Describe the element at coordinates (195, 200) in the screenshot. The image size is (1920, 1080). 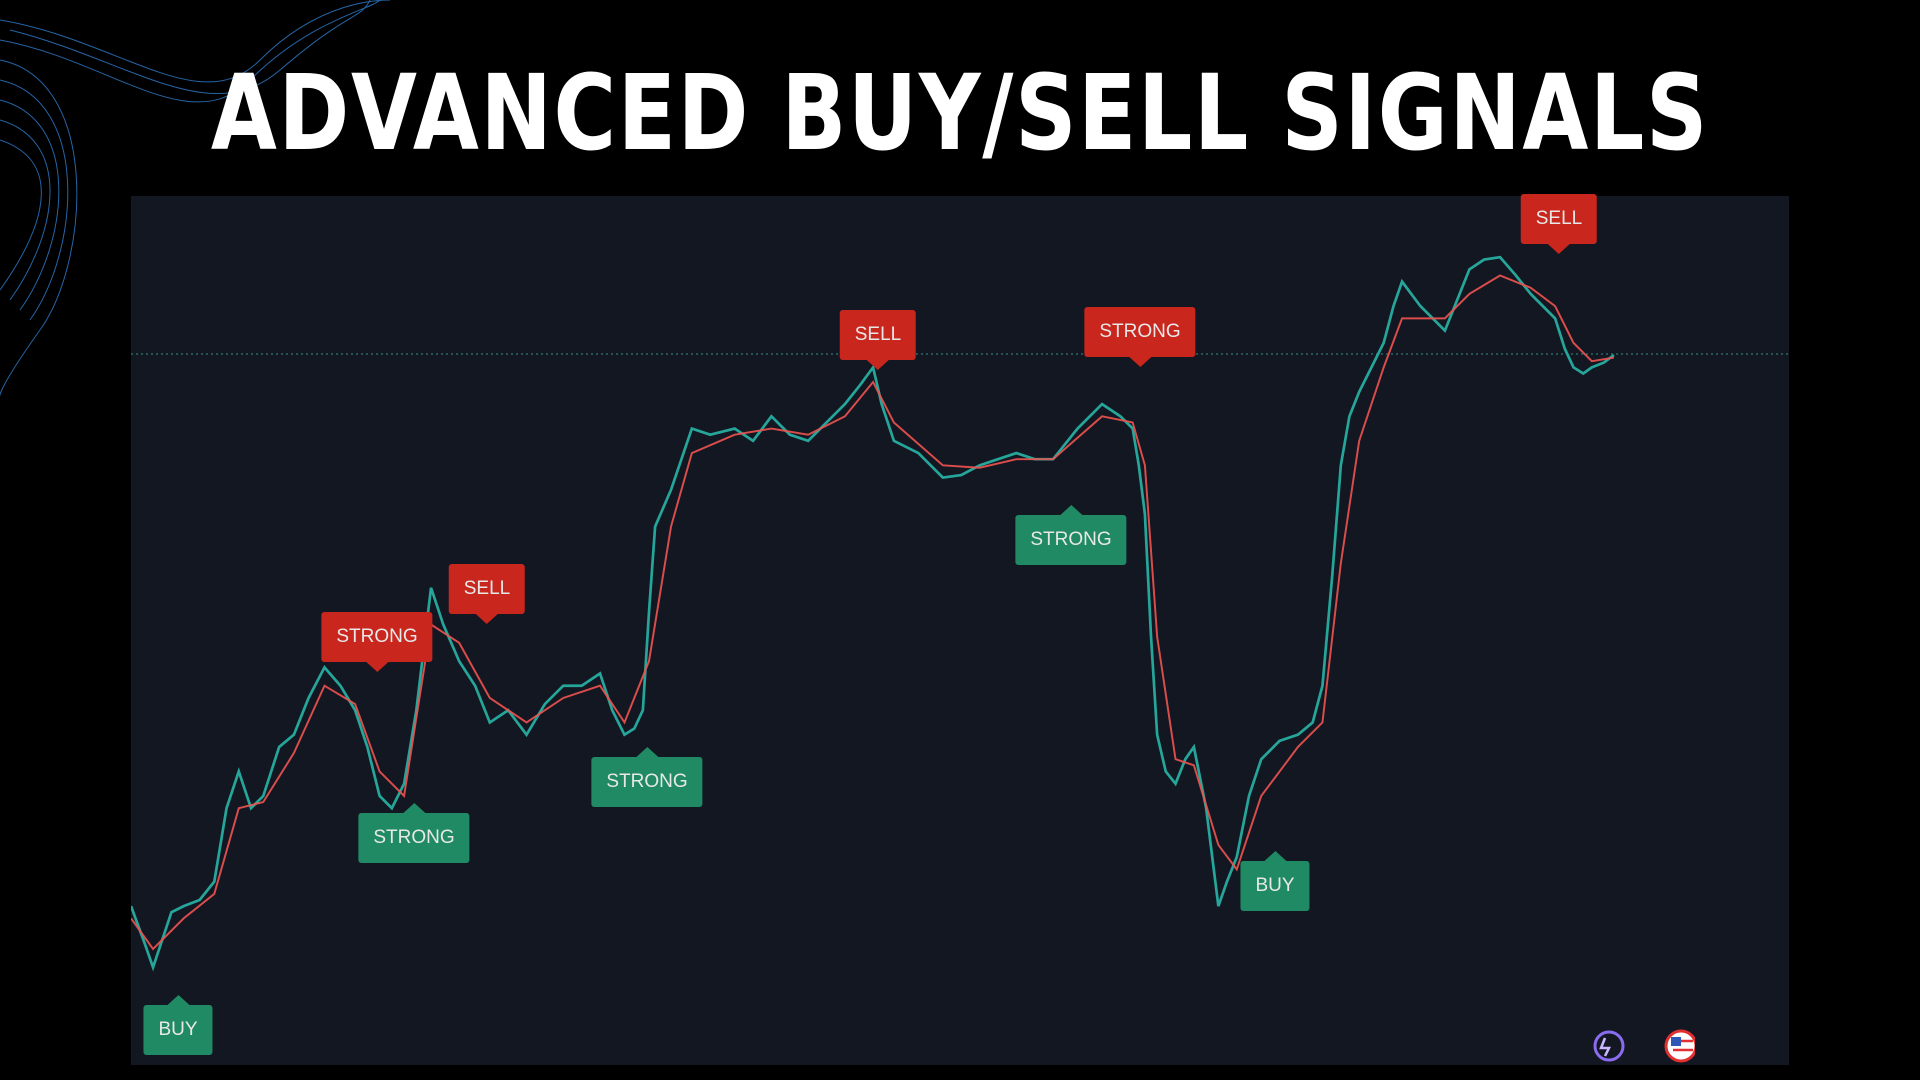
I see `decor-swirl` at that location.